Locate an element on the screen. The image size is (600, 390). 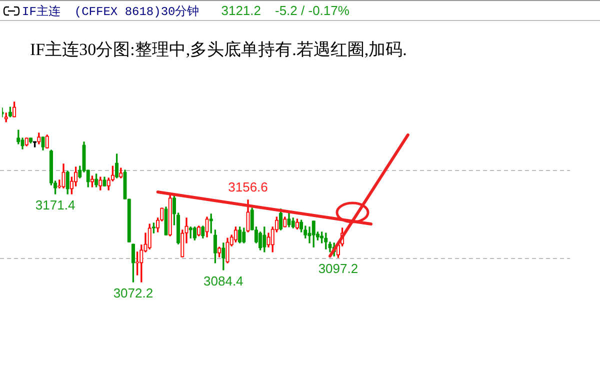
text: -5.2 / -0.17% is located at coordinates (312, 11).